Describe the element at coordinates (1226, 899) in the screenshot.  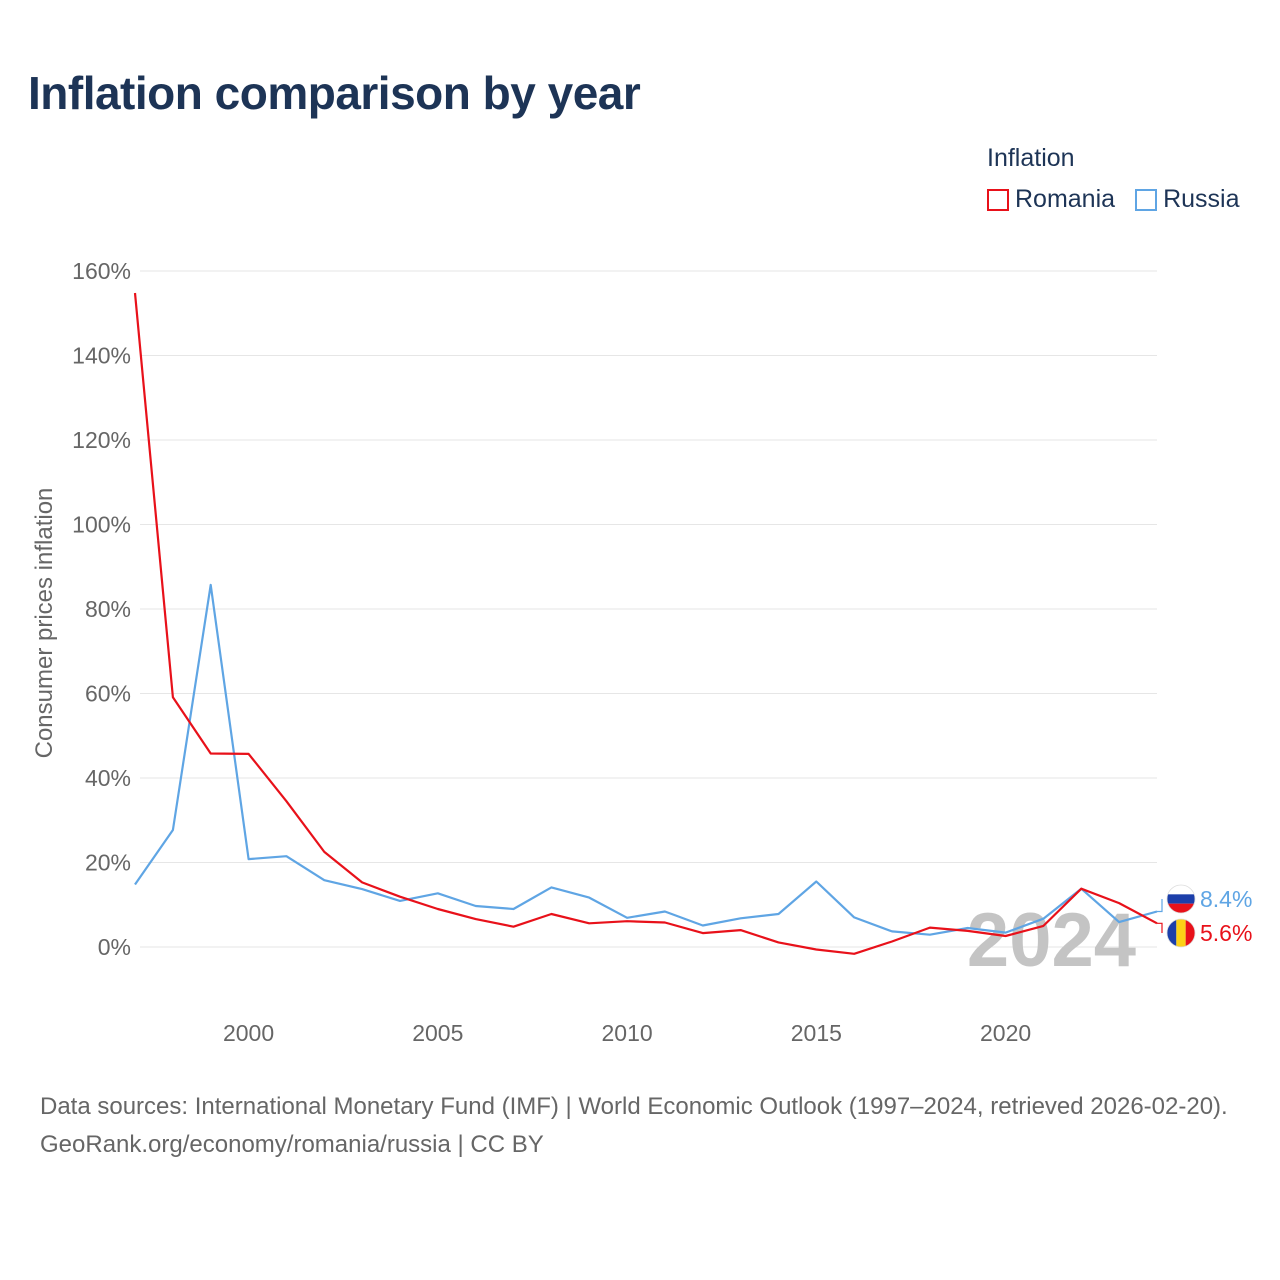
I see `end-value-russia: 8.4%` at that location.